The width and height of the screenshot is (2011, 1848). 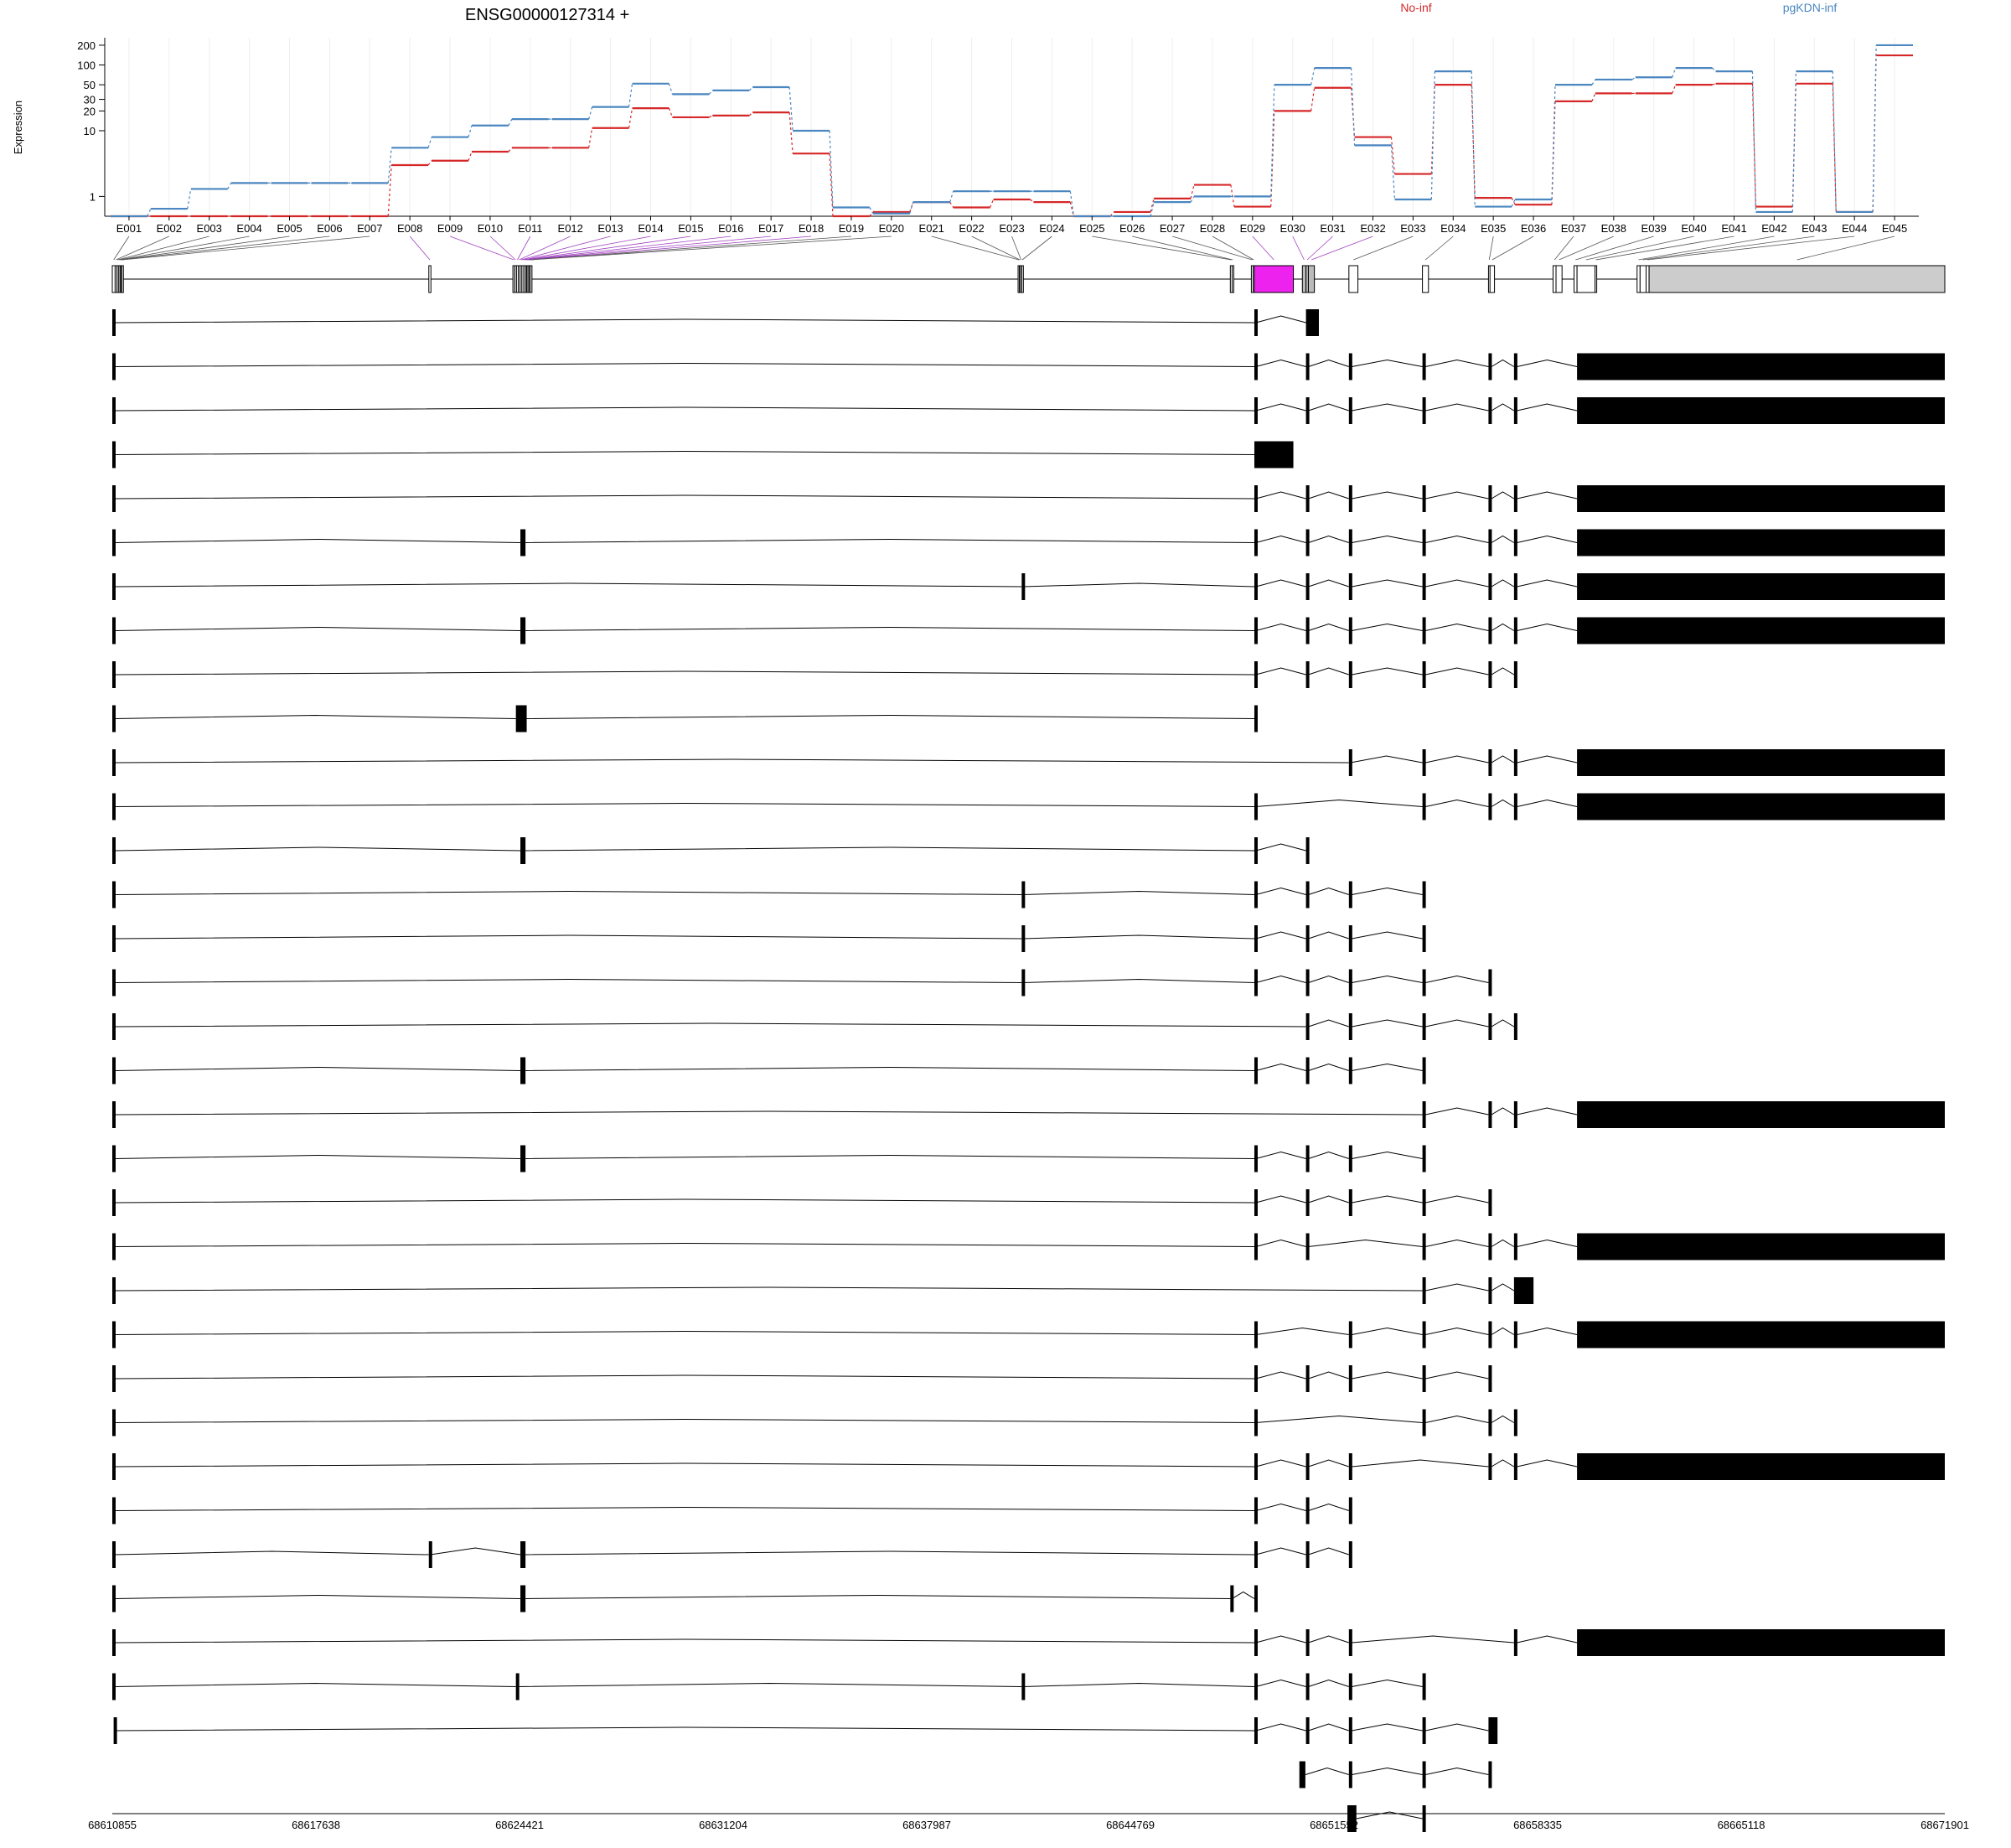 I want to click on series-pgkdn-inf, so click(x=1012, y=131).